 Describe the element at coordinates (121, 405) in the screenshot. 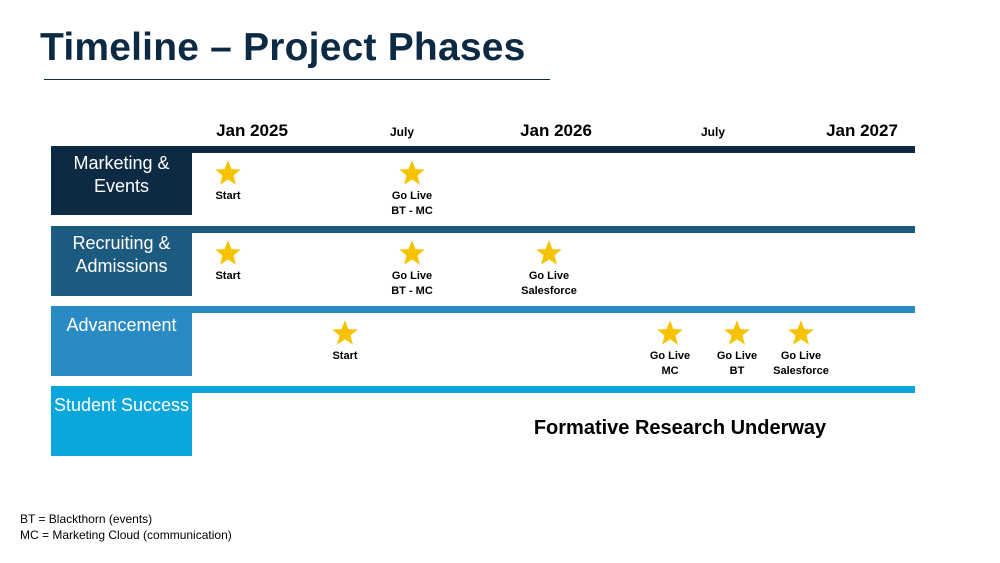

I see `row-label-text: Student Success` at that location.